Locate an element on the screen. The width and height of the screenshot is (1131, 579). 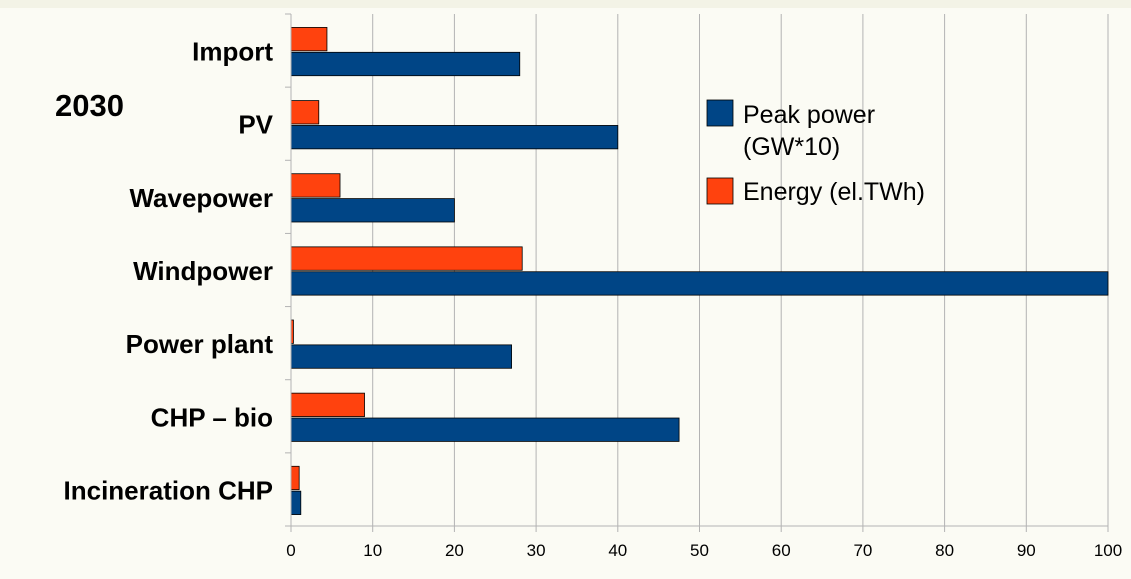
x-tick-label: 10 is located at coordinates (372, 550).